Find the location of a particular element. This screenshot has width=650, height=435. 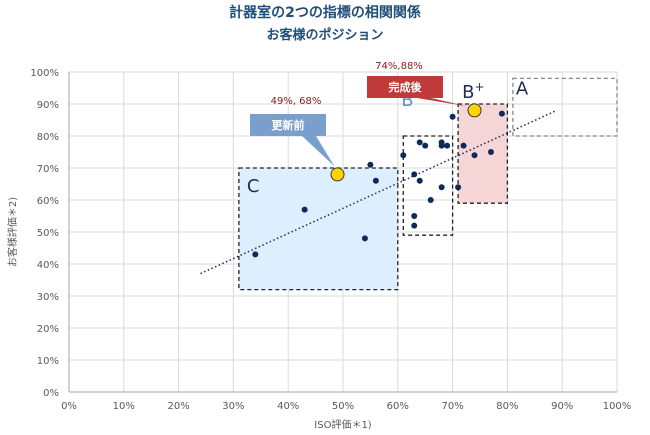

x-tick-label: 90% is located at coordinates (562, 406).